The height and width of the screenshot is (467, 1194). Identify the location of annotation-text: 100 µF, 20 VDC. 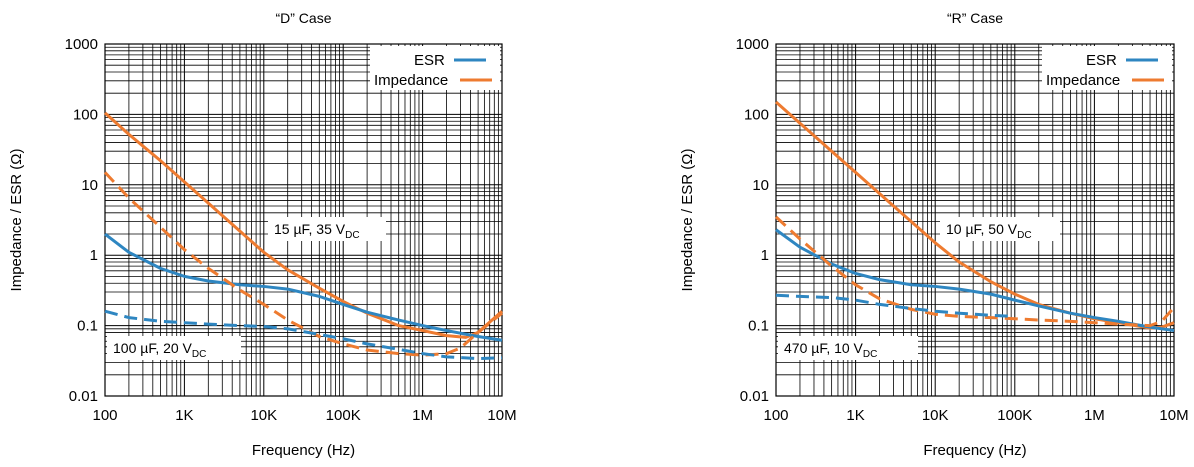
(159, 350).